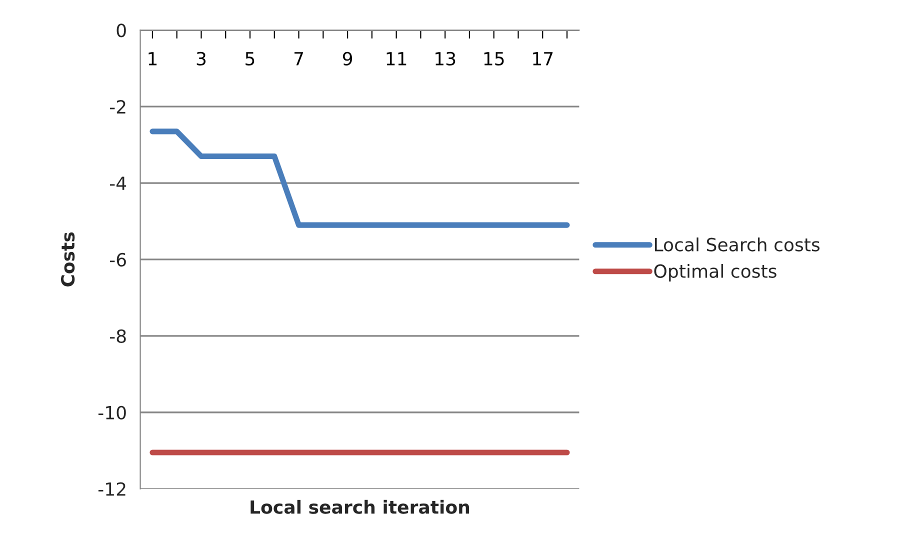  Describe the element at coordinates (250, 59) in the screenshot. I see `x-tick-label: 5` at that location.